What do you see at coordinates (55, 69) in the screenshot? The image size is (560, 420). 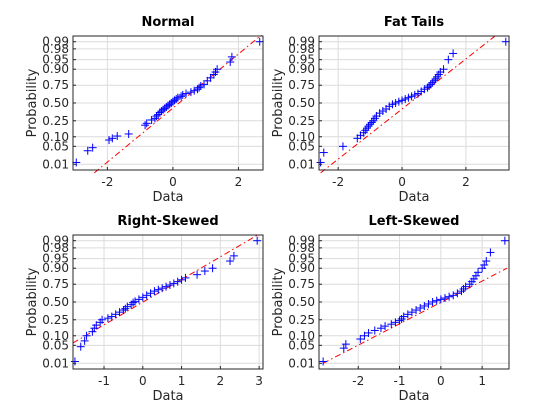 I see `y-tick-label: 0.90` at bounding box center [55, 69].